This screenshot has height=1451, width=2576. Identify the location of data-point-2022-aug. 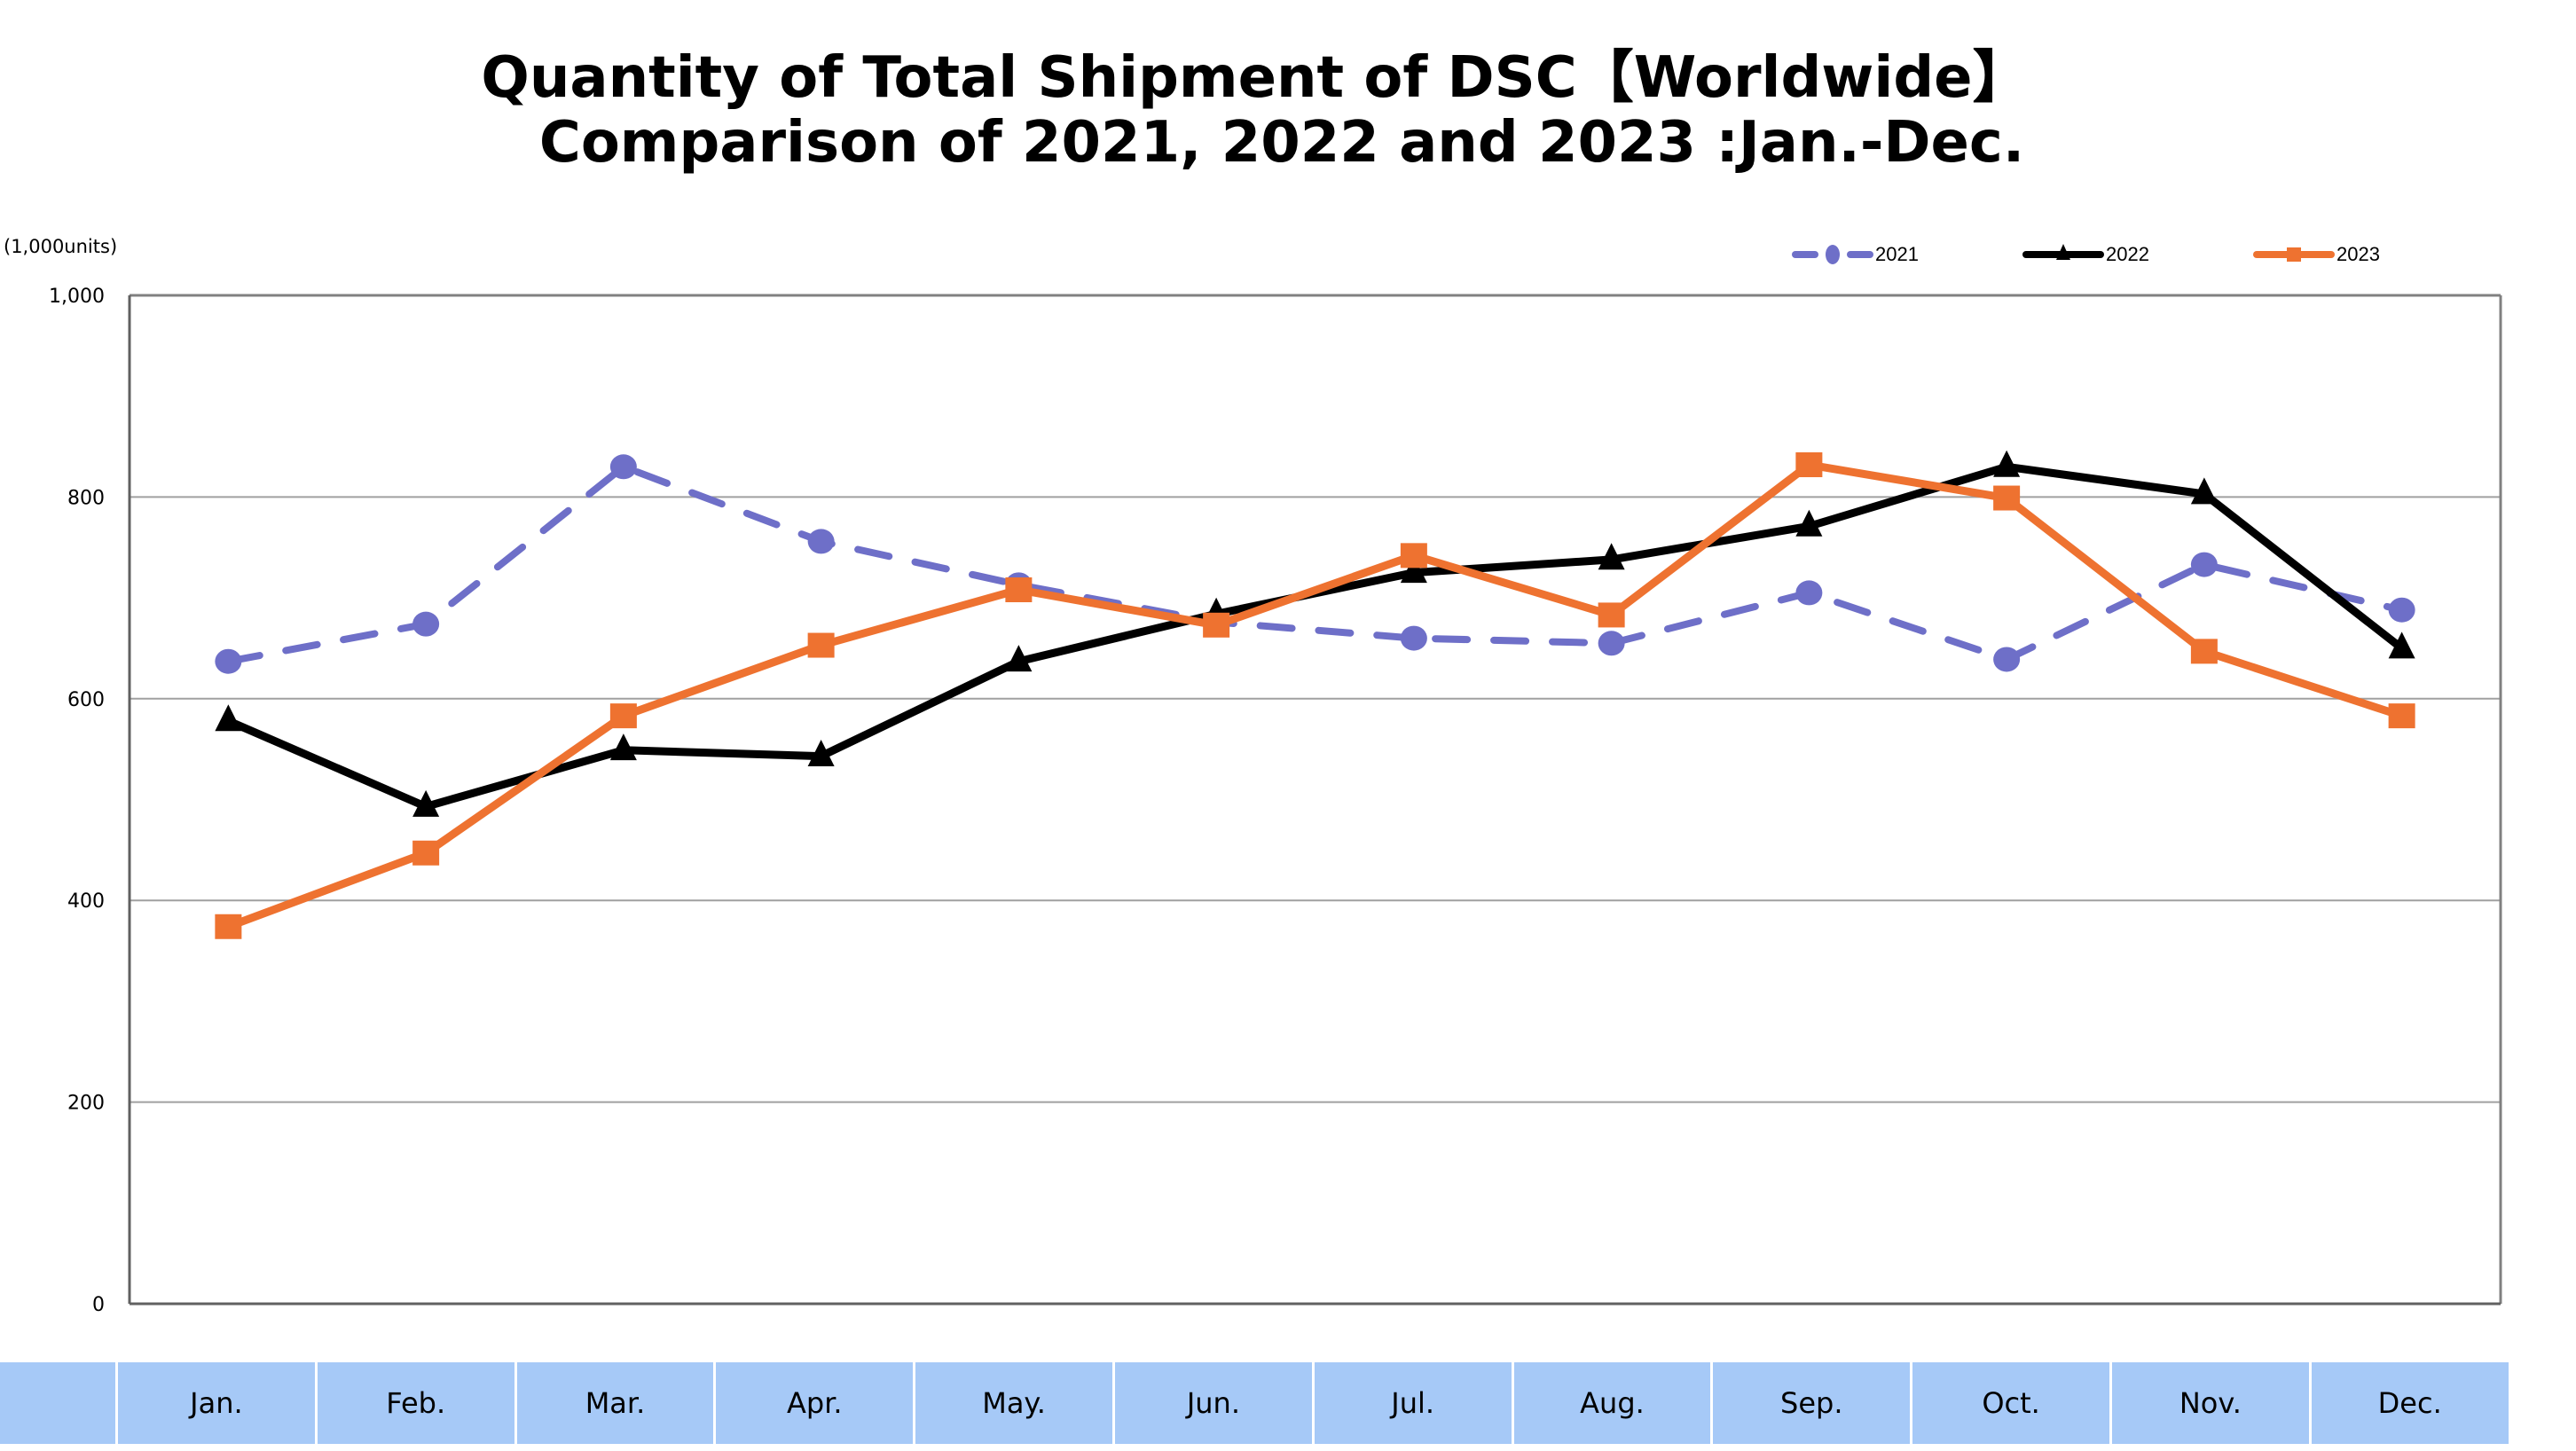
(1611, 556).